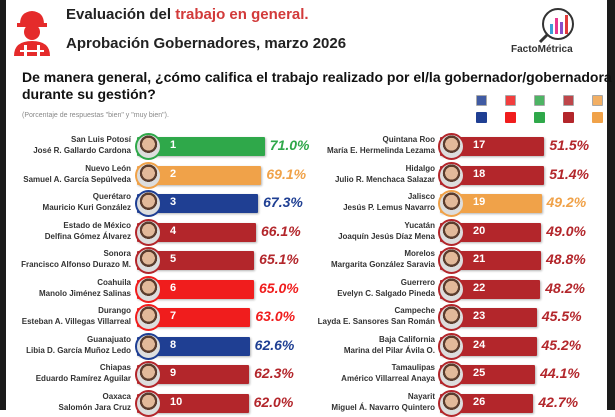  What do you see at coordinates (565, 287) in the screenshot?
I see `value-label: 48.2%` at bounding box center [565, 287].